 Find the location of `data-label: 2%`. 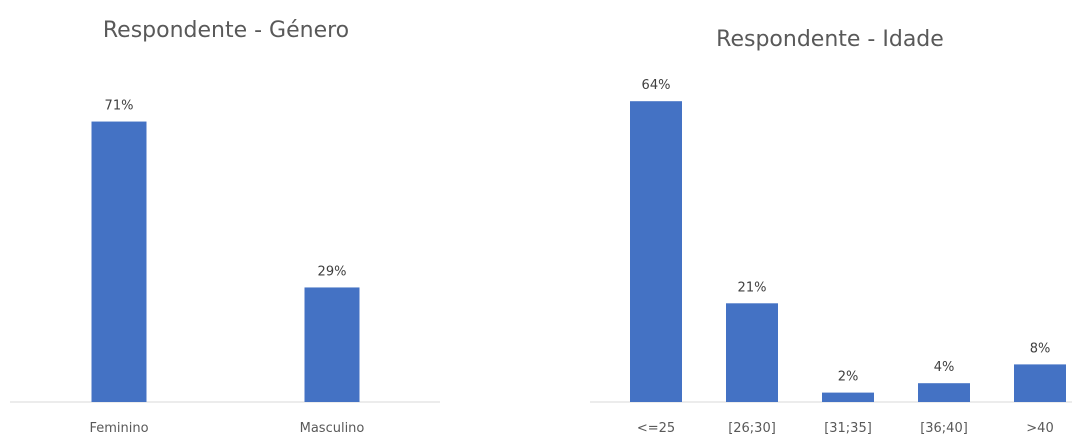

data-label: 2% is located at coordinates (848, 377).